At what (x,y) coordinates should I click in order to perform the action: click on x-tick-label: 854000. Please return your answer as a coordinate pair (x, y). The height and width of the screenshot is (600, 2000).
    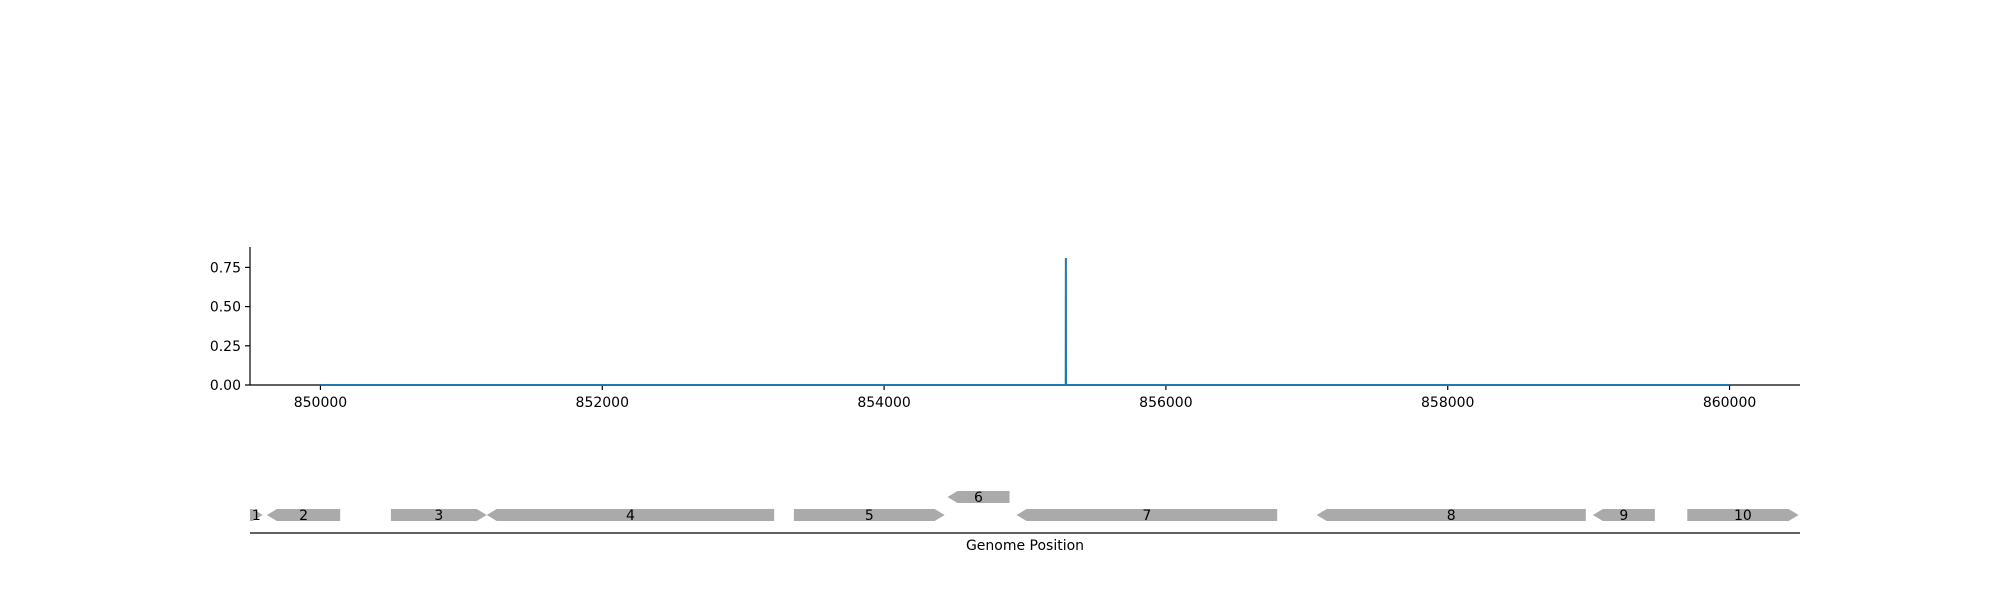
    Looking at the image, I should click on (883, 403).